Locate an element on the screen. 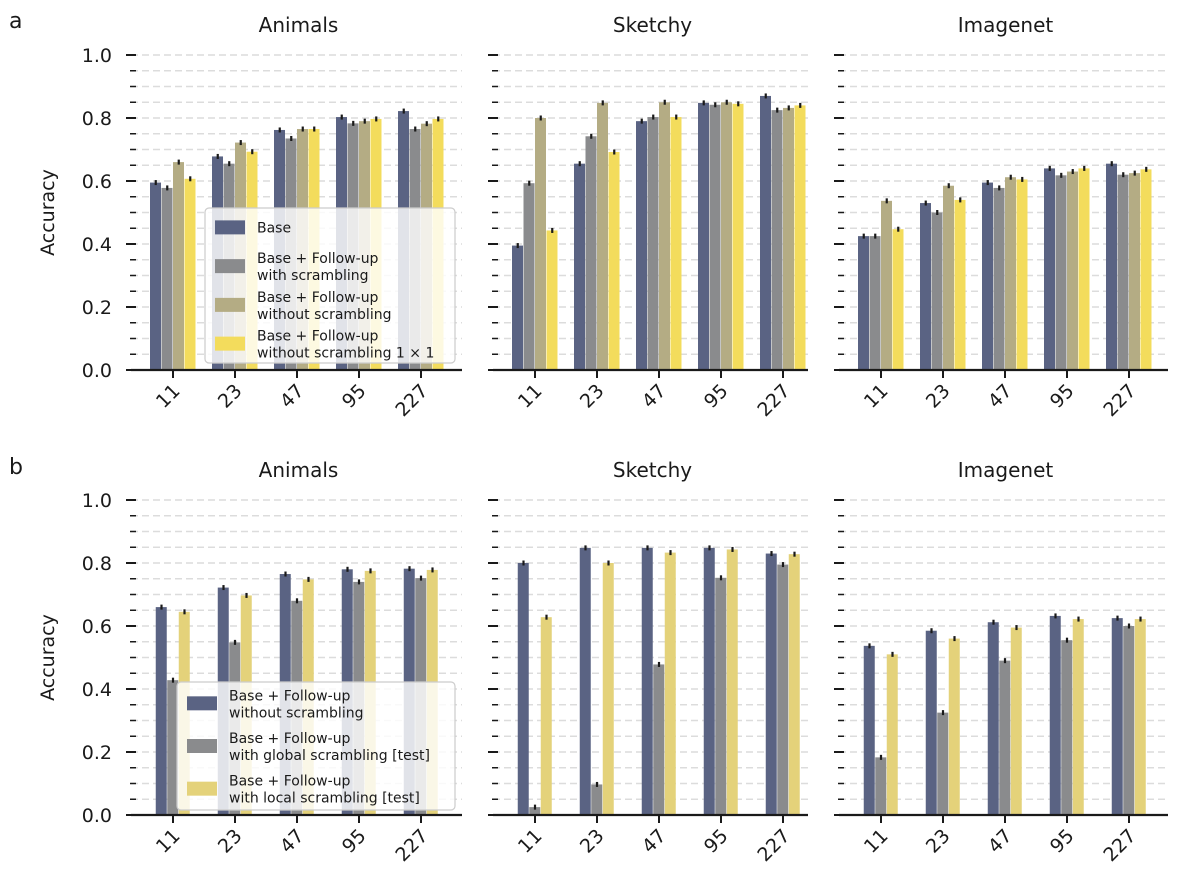 Image resolution: width=1179 pixels, height=882 pixels. legend-box is located at coordinates (330, 285).